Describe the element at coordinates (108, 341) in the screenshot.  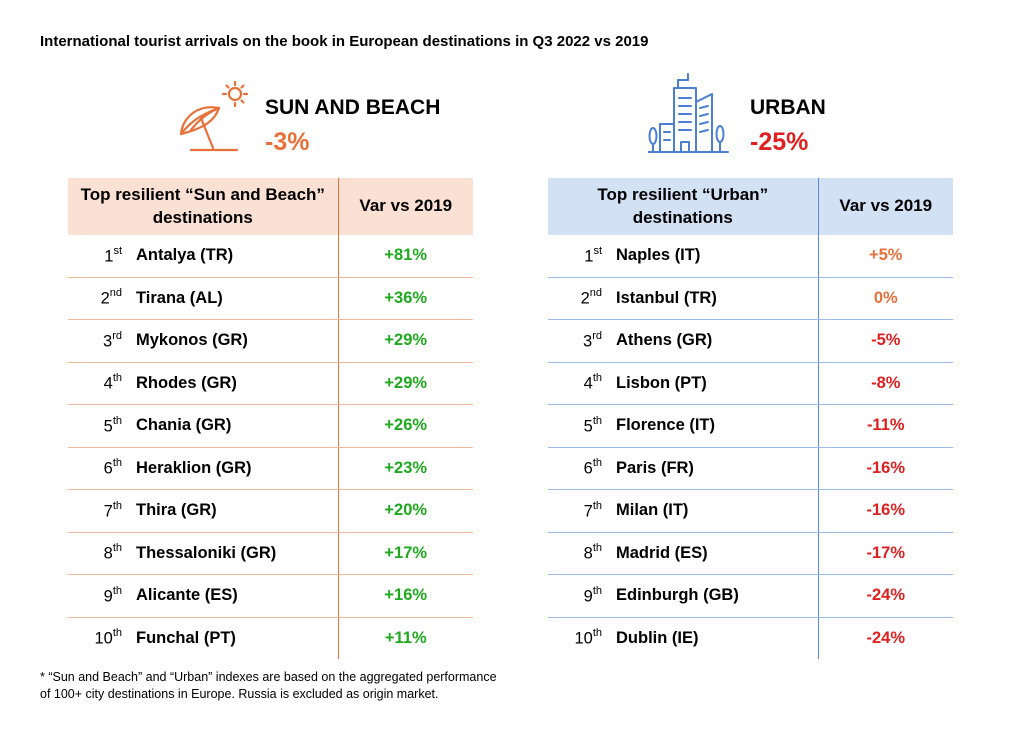
I see `rank-number: 3` at that location.